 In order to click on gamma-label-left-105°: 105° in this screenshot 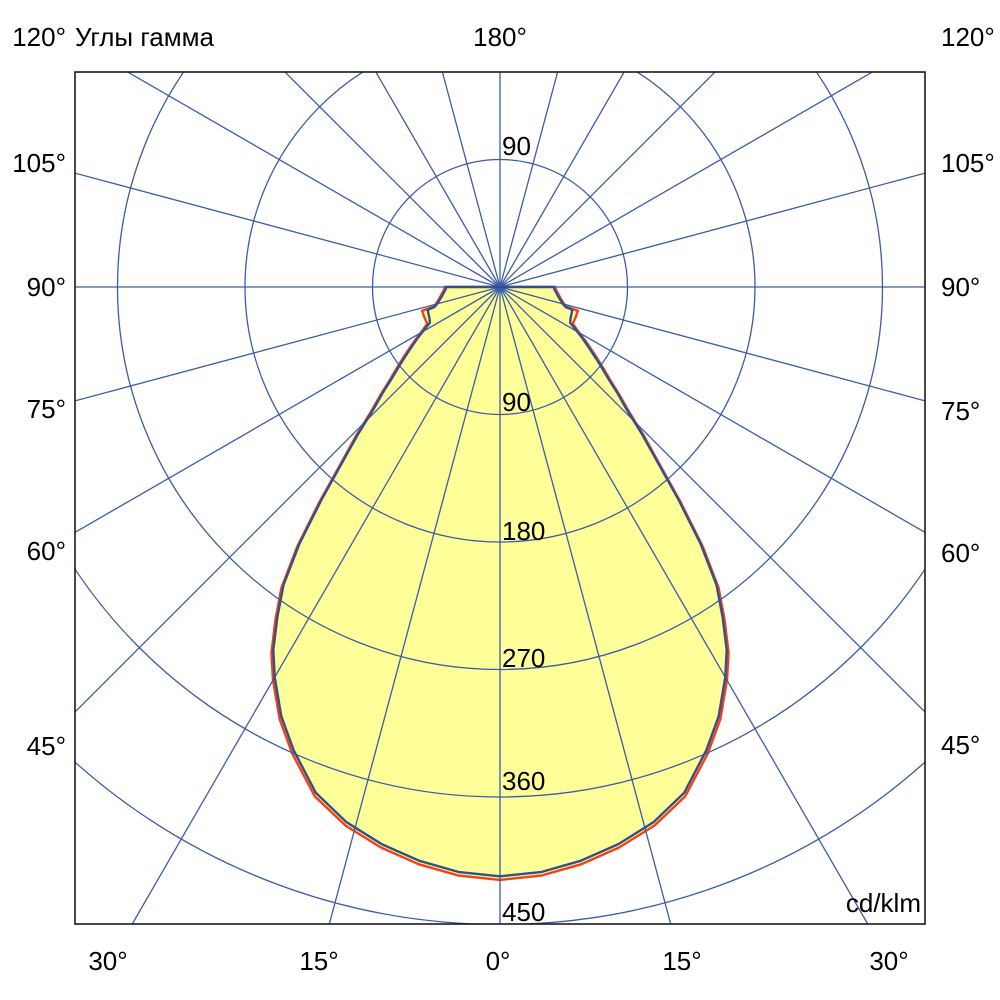, I will do `click(39, 163)`.